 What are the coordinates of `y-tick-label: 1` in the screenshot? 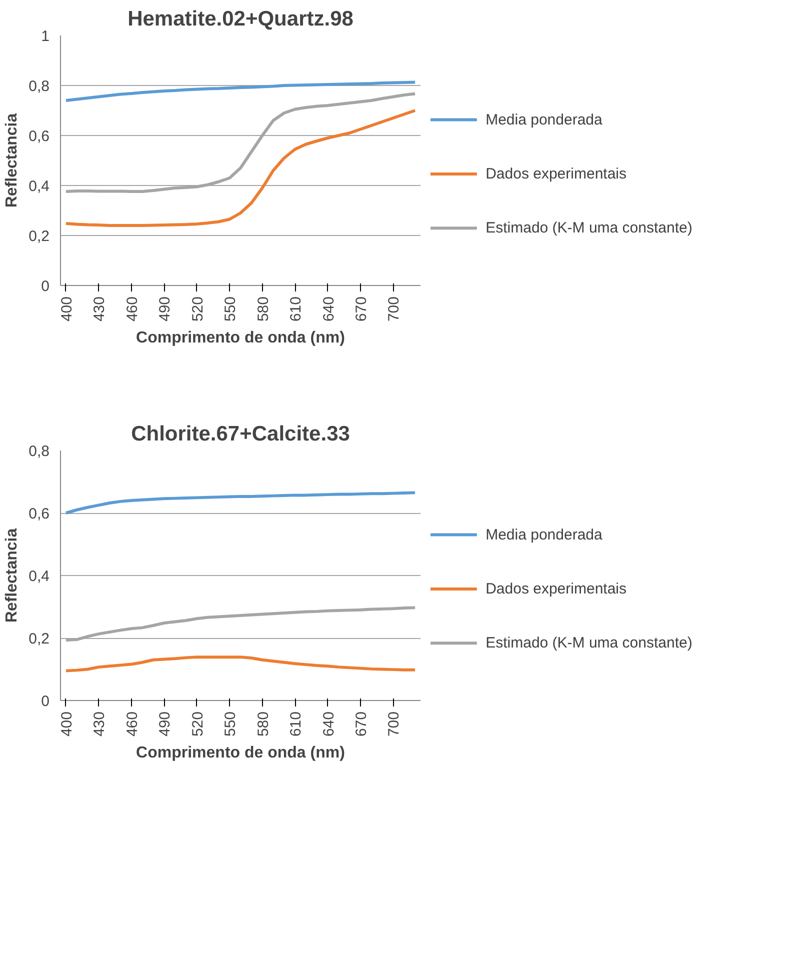 It's located at (45, 36).